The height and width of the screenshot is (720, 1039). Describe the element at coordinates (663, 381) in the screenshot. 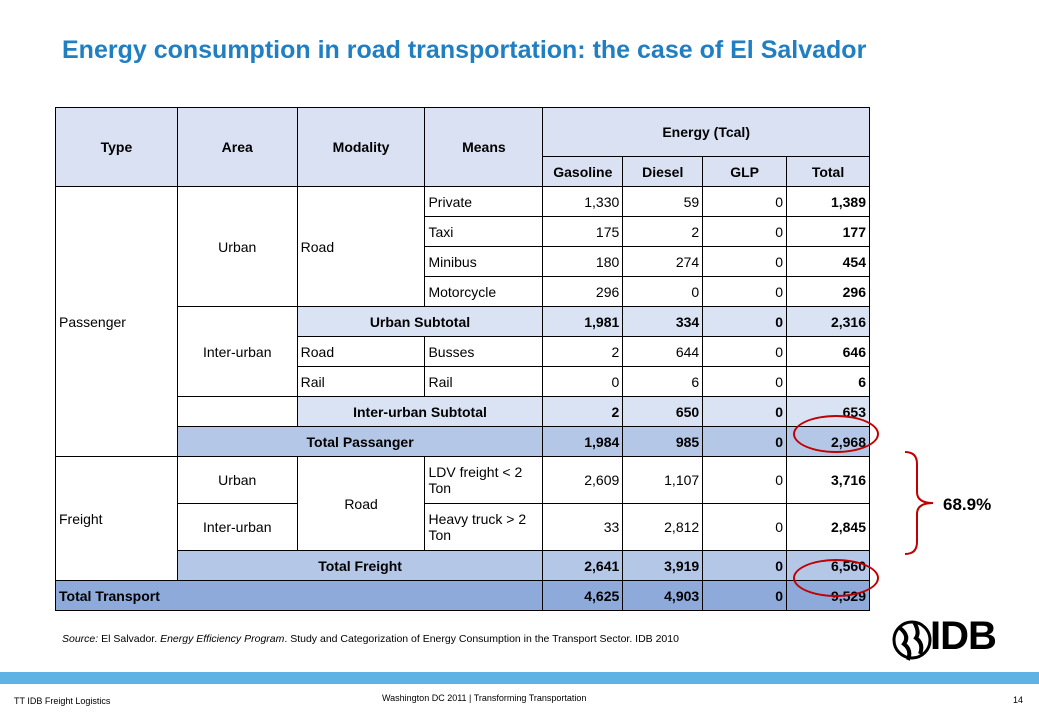

I see `diesel-cell: 6` at that location.